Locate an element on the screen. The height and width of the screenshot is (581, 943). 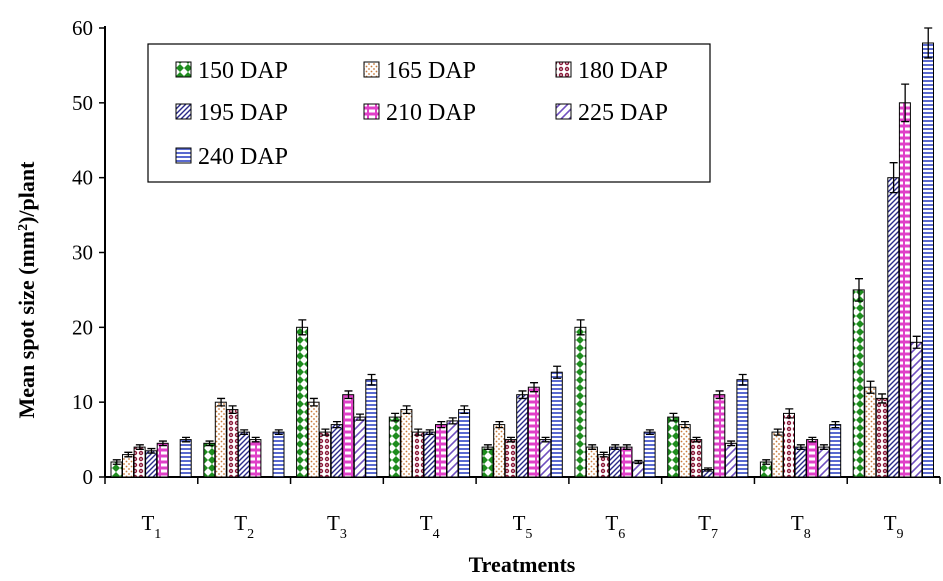
x-tick-label: T1 is located at coordinates (151, 526).